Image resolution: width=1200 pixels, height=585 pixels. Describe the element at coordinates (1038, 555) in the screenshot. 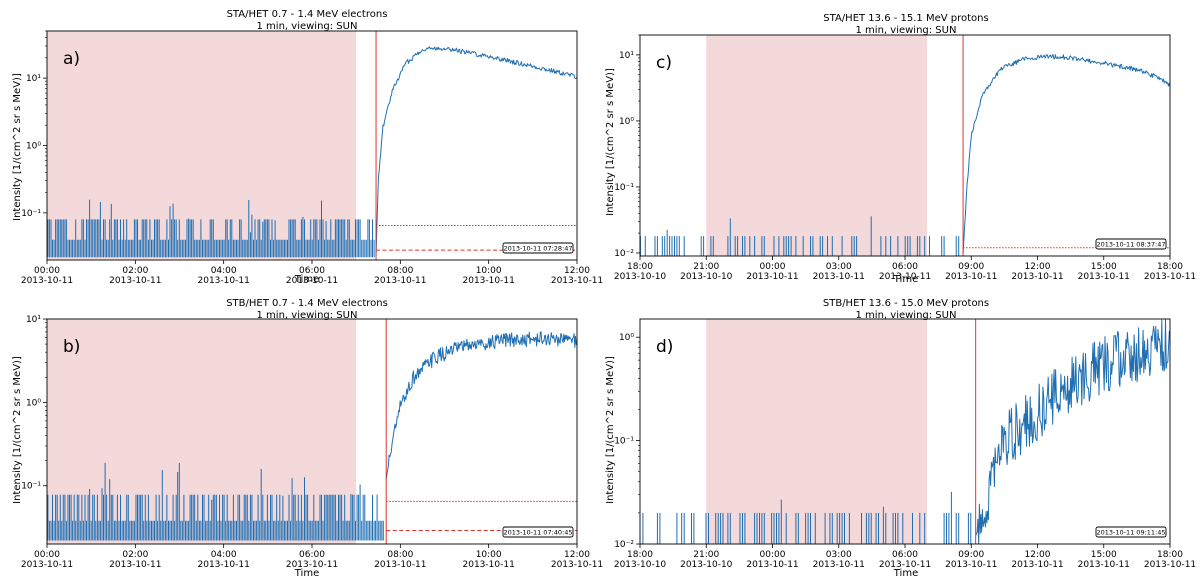

I see `panel-d-xtick-label: 12:00` at that location.